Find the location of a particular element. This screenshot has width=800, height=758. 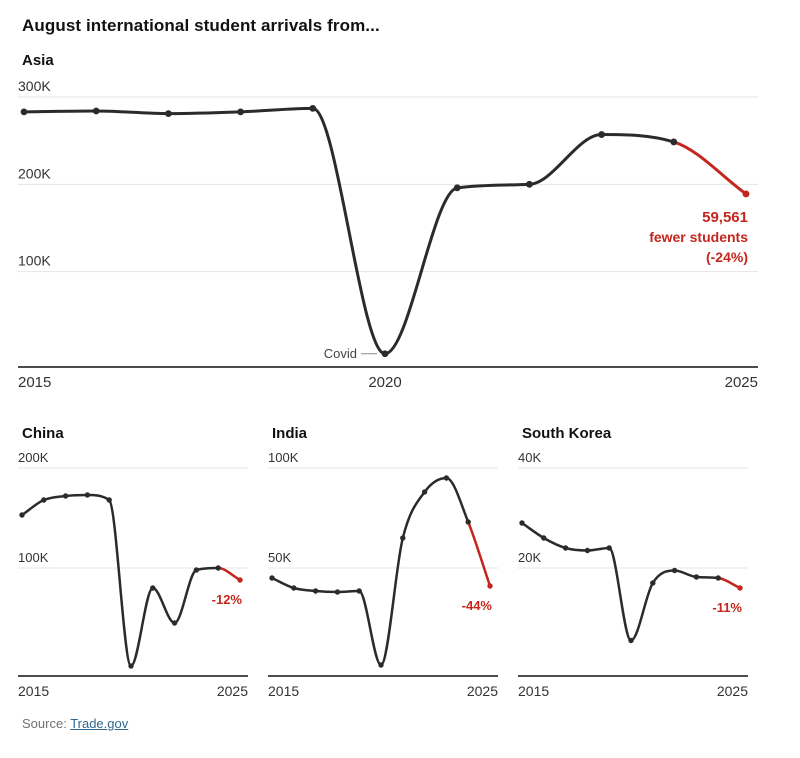

line-chart-china: 200K 100K 2015 2025 -12% is located at coordinates (133, 574).